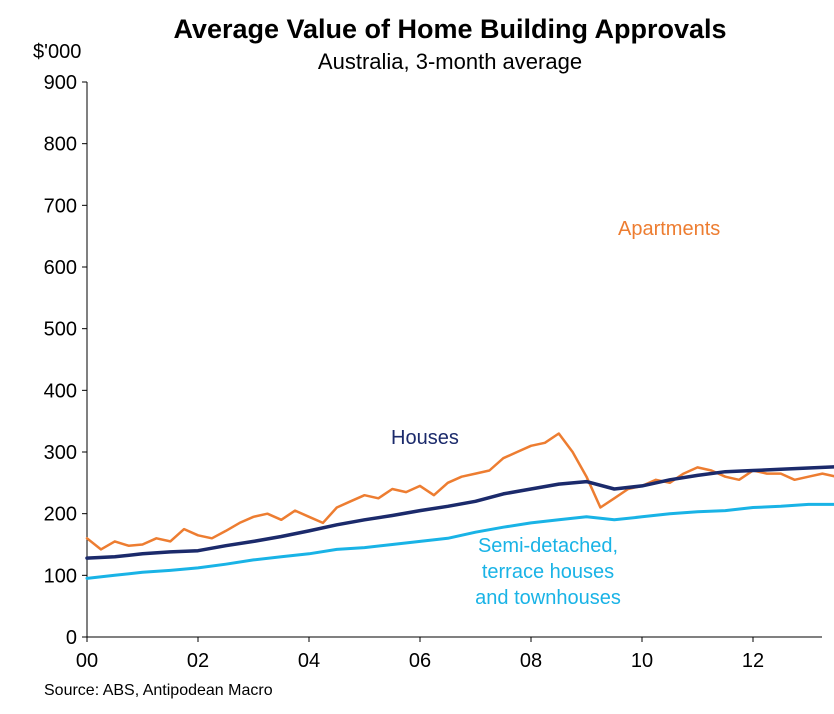 The image size is (834, 714). Describe the element at coordinates (309, 661) in the screenshot. I see `x-tick-label: 04` at that location.